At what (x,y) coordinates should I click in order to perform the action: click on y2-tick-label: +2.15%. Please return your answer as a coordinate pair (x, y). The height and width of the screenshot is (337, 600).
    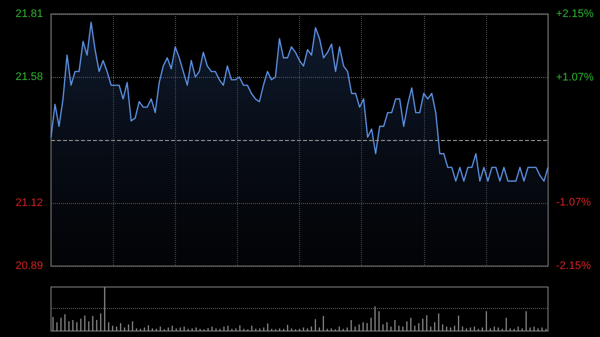
    Looking at the image, I should click on (575, 14).